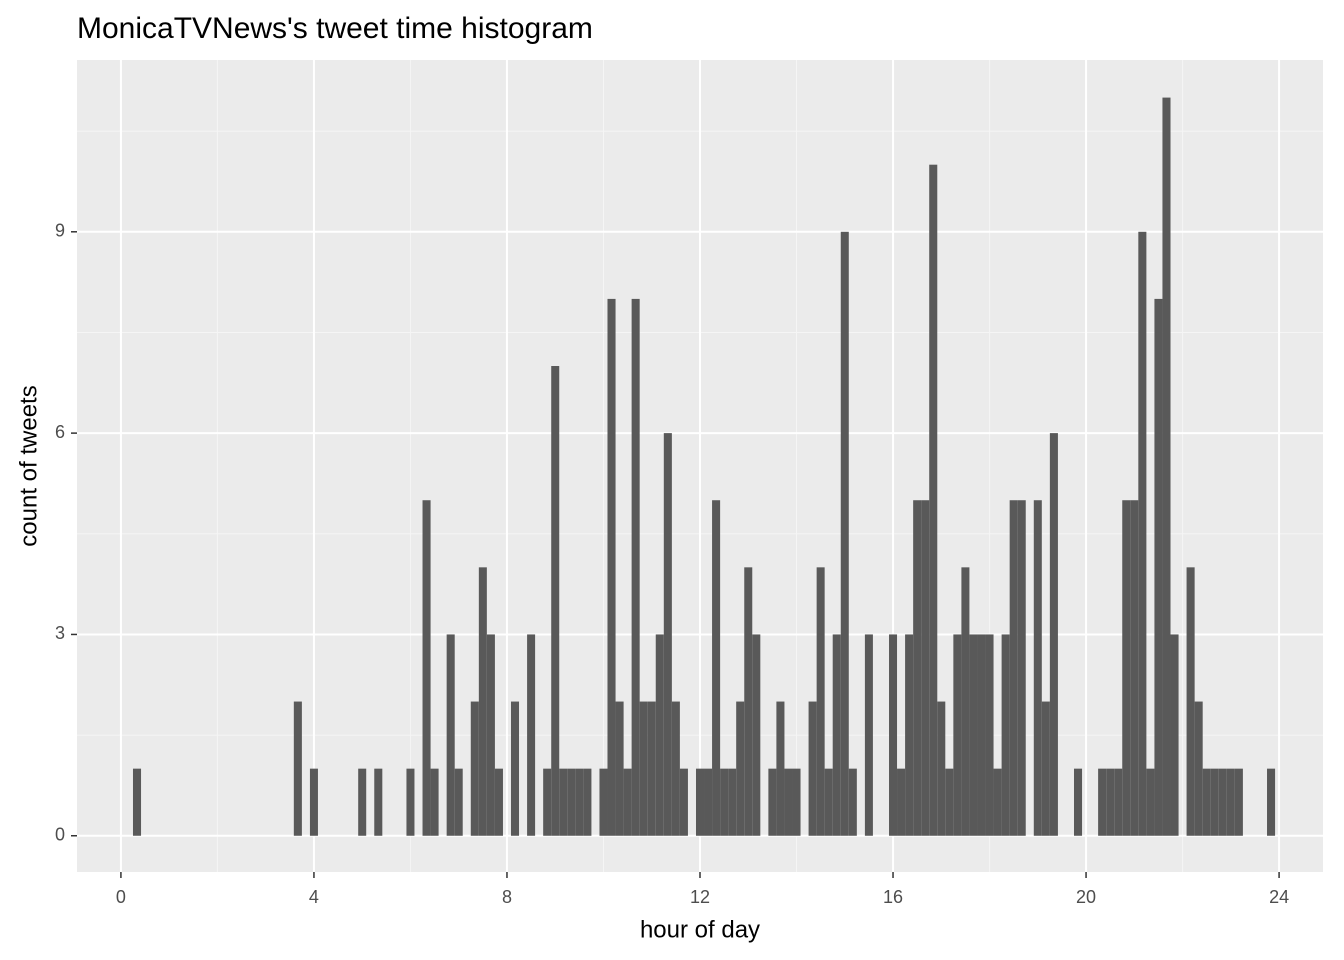  Describe the element at coordinates (60, 231) in the screenshot. I see `y-tick-label: 9` at that location.